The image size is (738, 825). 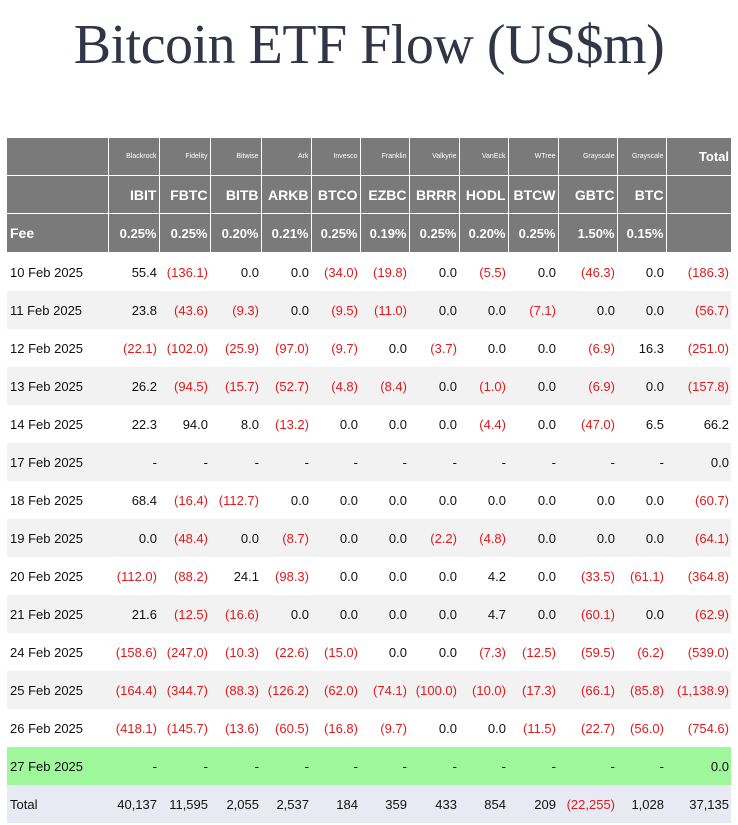 What do you see at coordinates (133, 424) in the screenshot?
I see `flow-cell: 22.3` at bounding box center [133, 424].